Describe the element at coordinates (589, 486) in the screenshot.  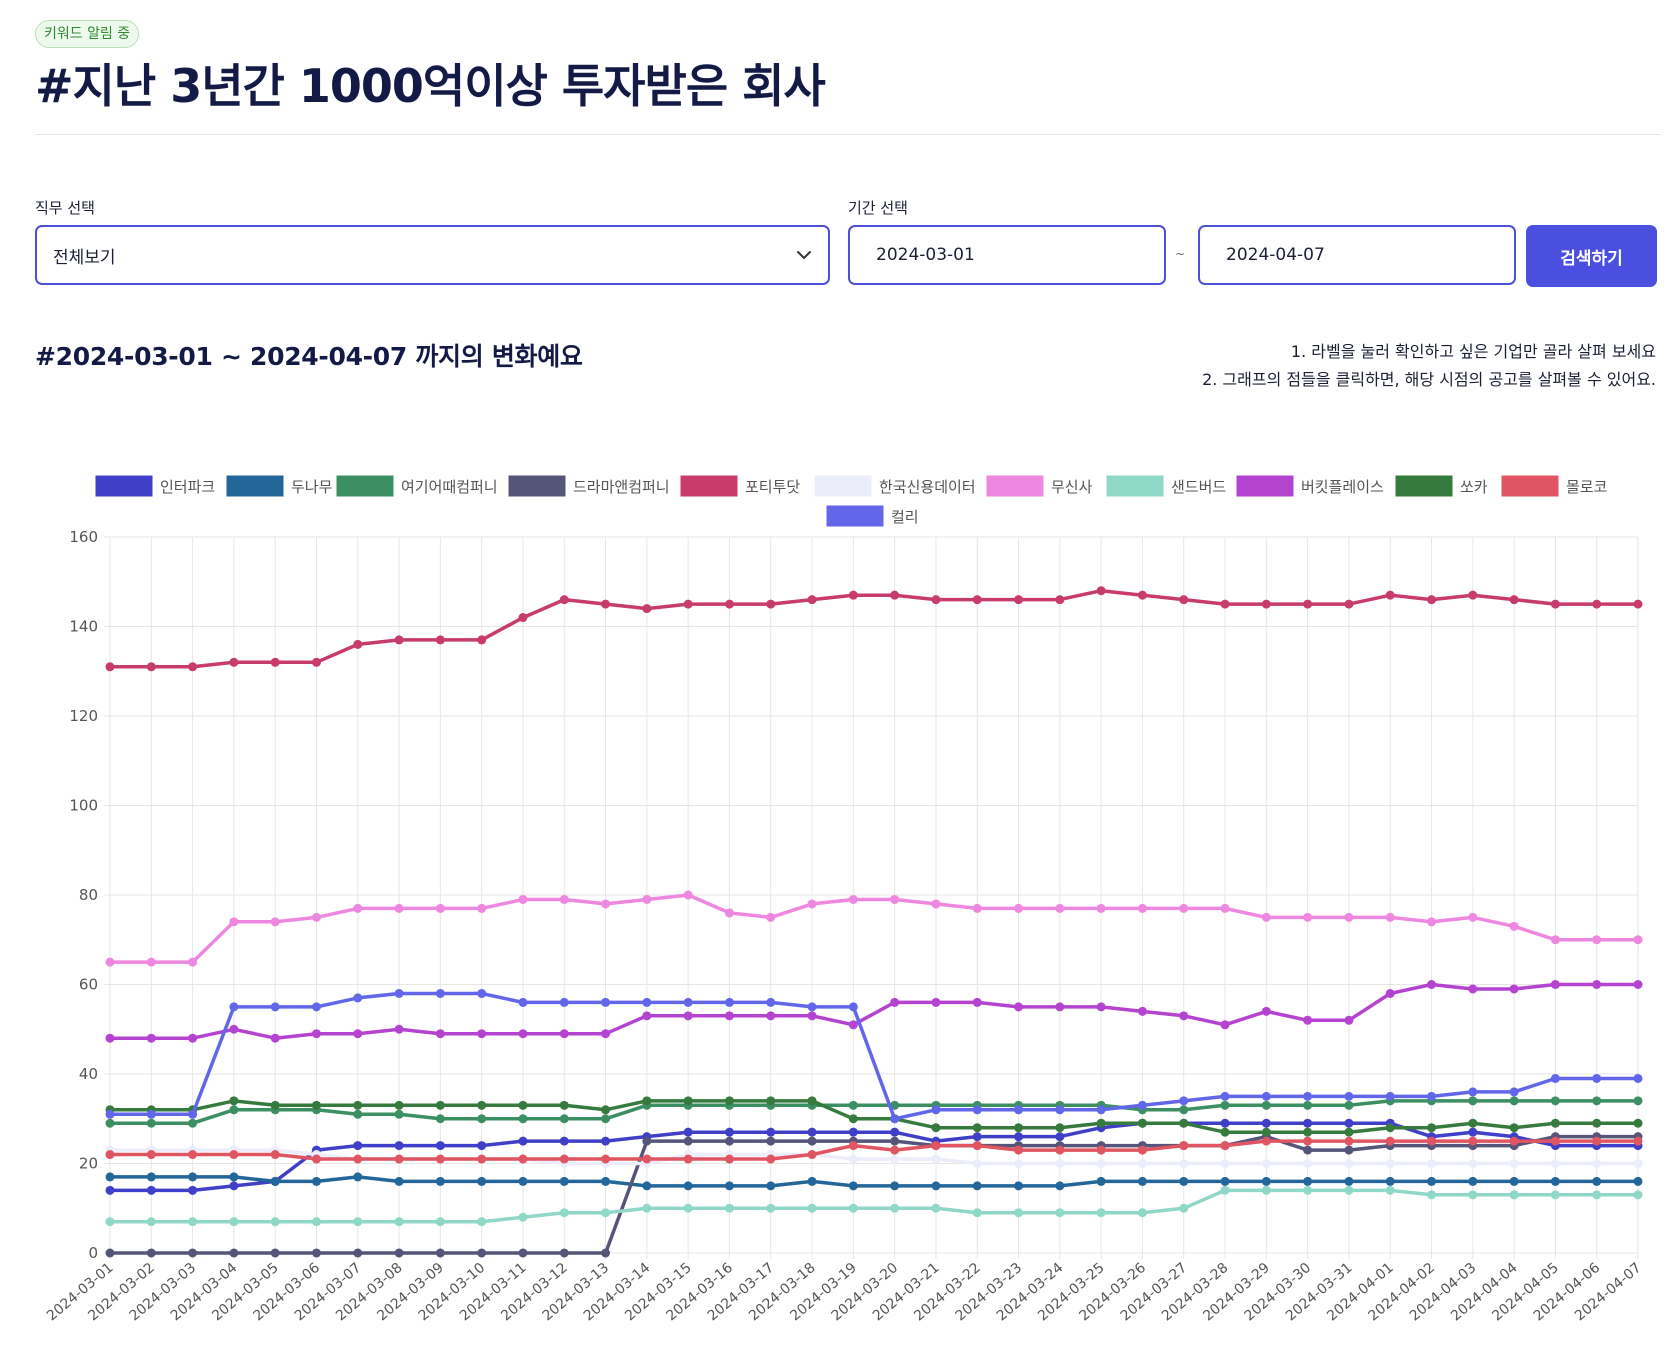
I see `legend-item: 드라마앤컴퍼니` at that location.